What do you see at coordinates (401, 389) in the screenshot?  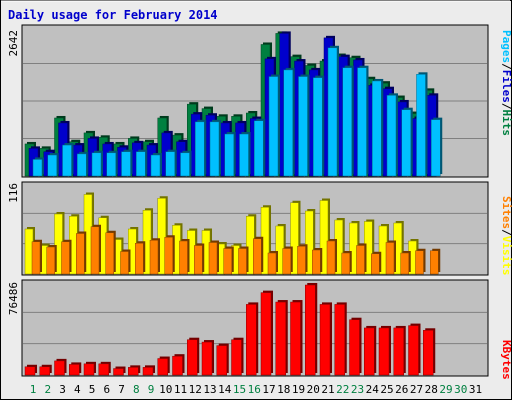 I see `day-label-26: 26` at bounding box center [401, 389].